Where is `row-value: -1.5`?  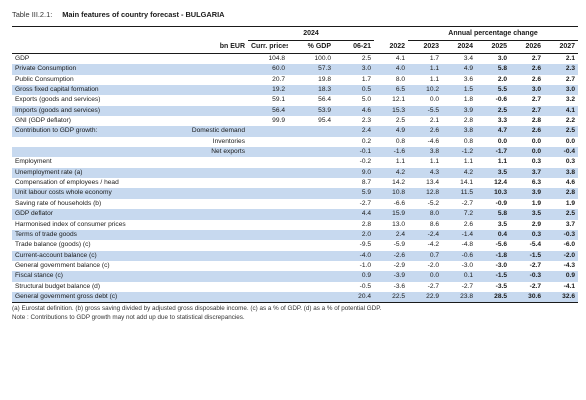 row-value: -1.5 is located at coordinates (493, 276).